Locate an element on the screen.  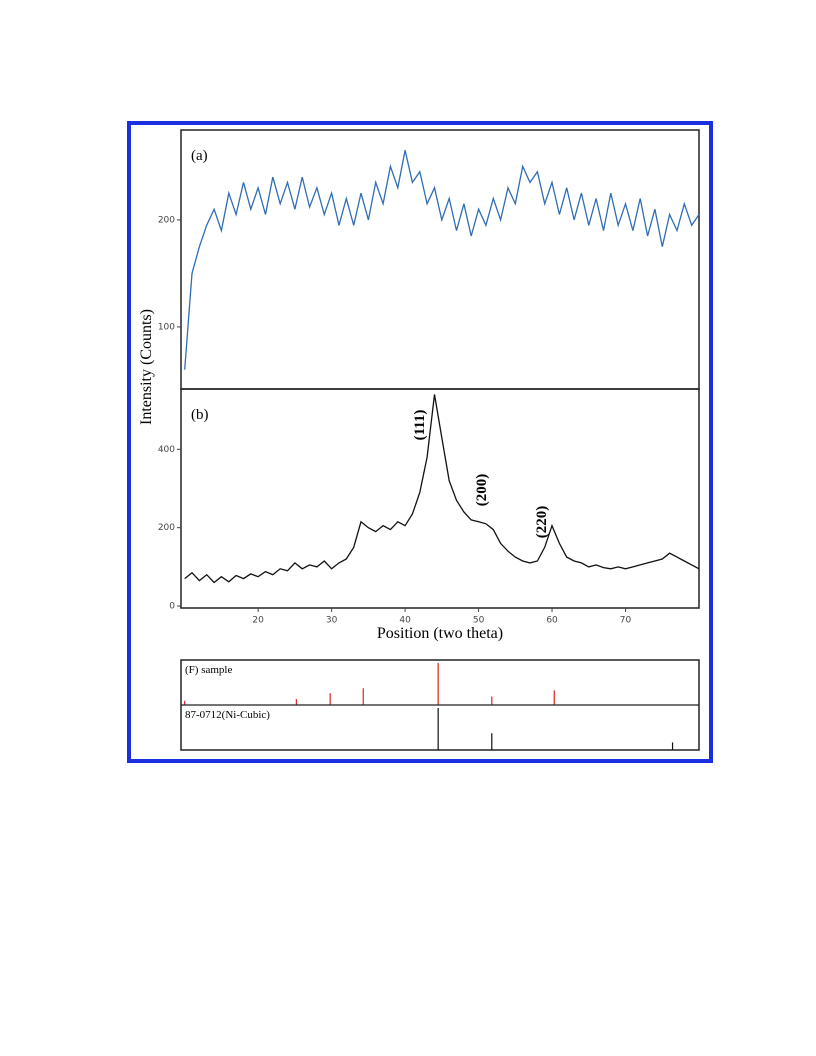
peak-label: (200) is located at coordinates (482, 490).